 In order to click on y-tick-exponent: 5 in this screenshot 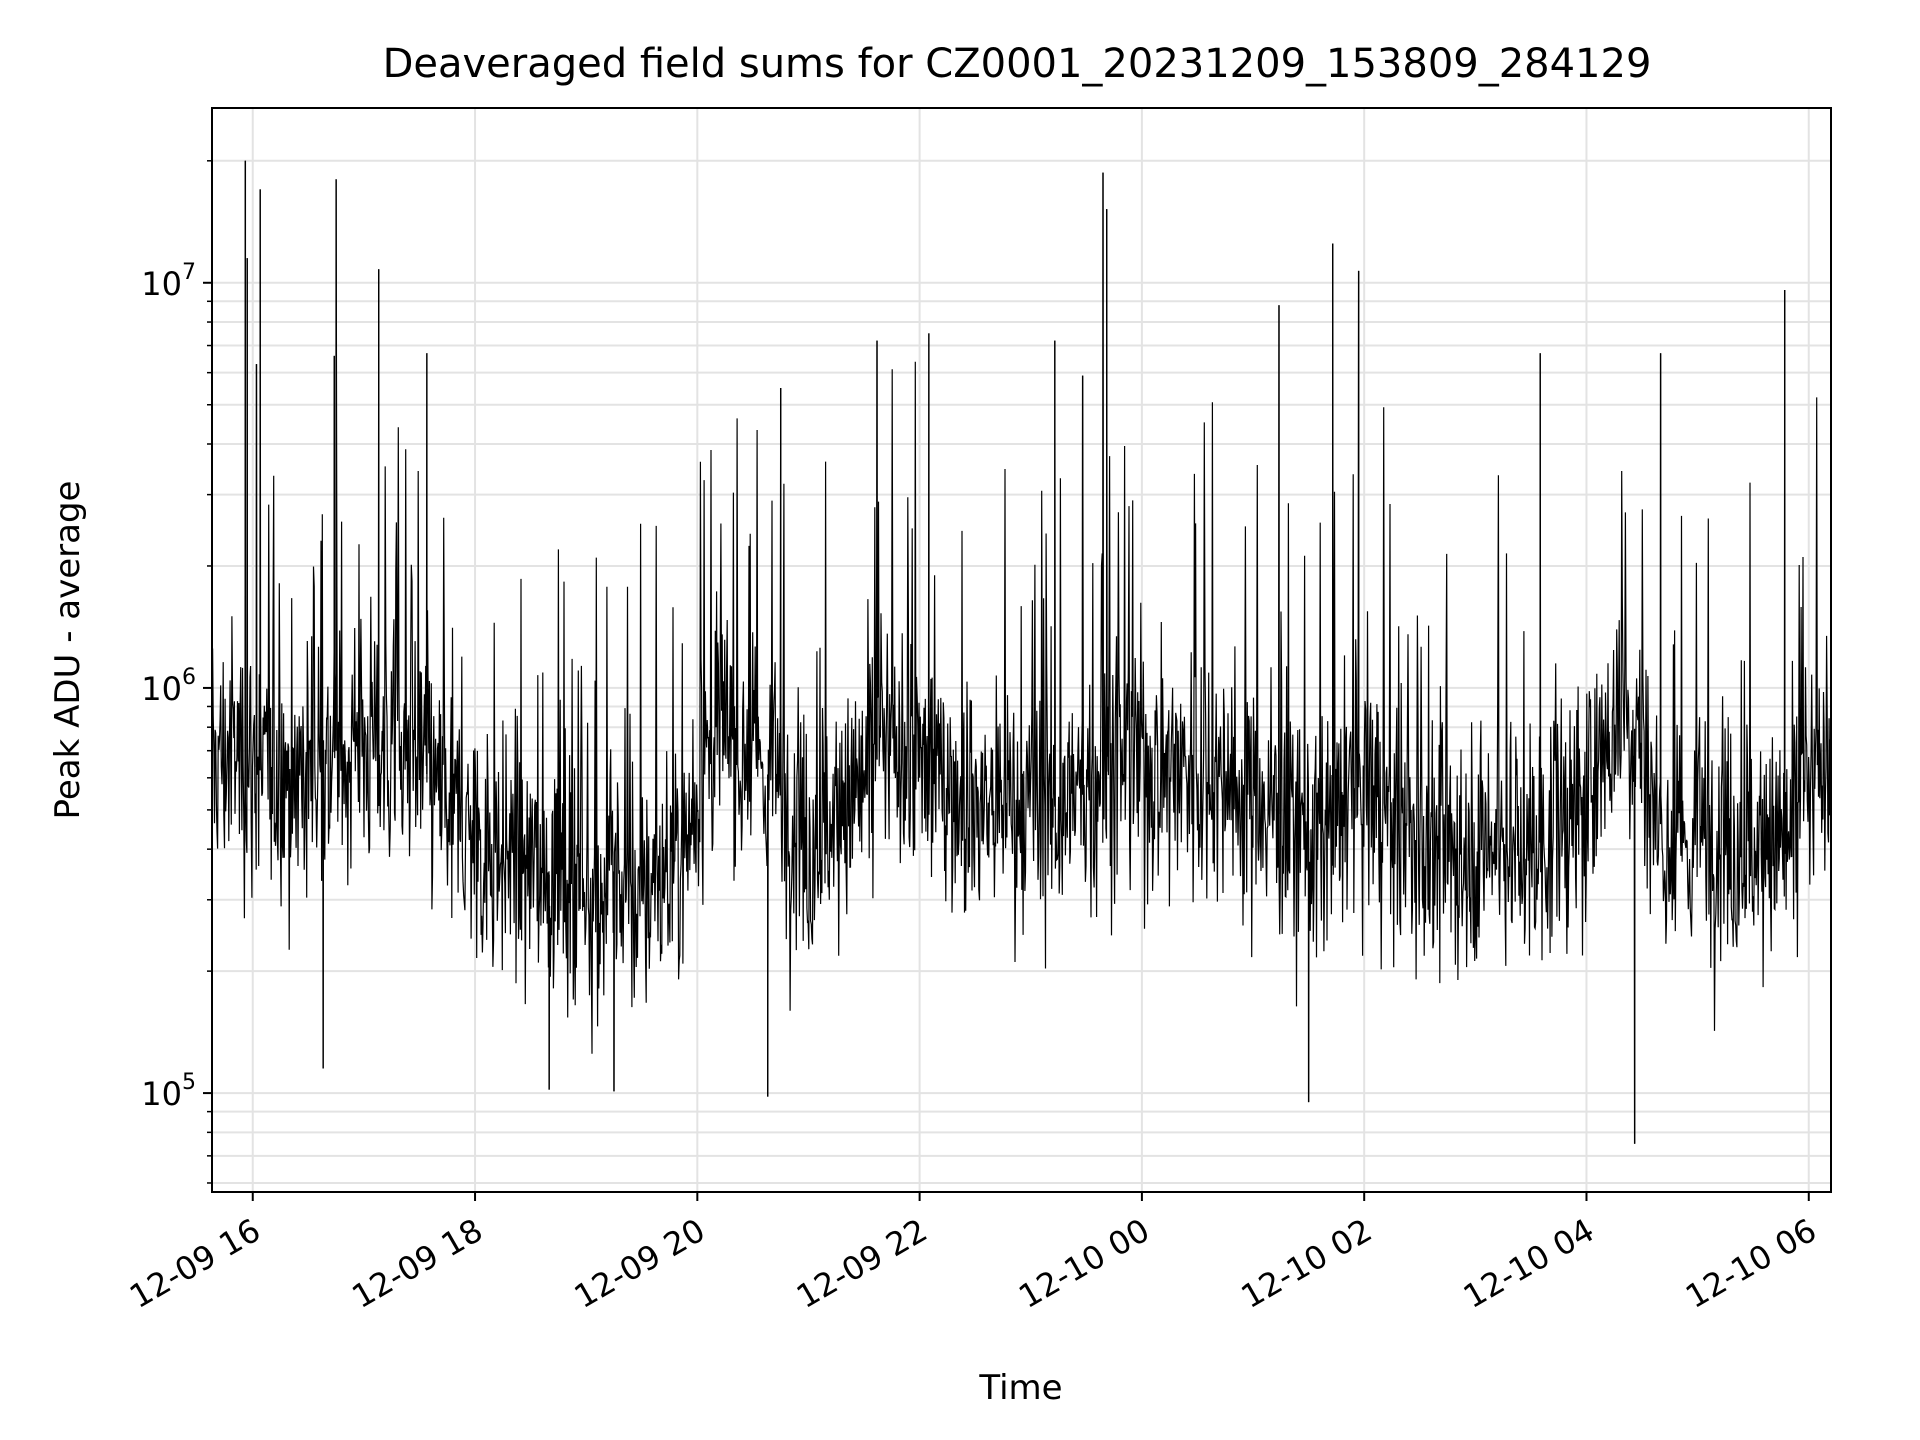, I will do `click(189, 1082)`.